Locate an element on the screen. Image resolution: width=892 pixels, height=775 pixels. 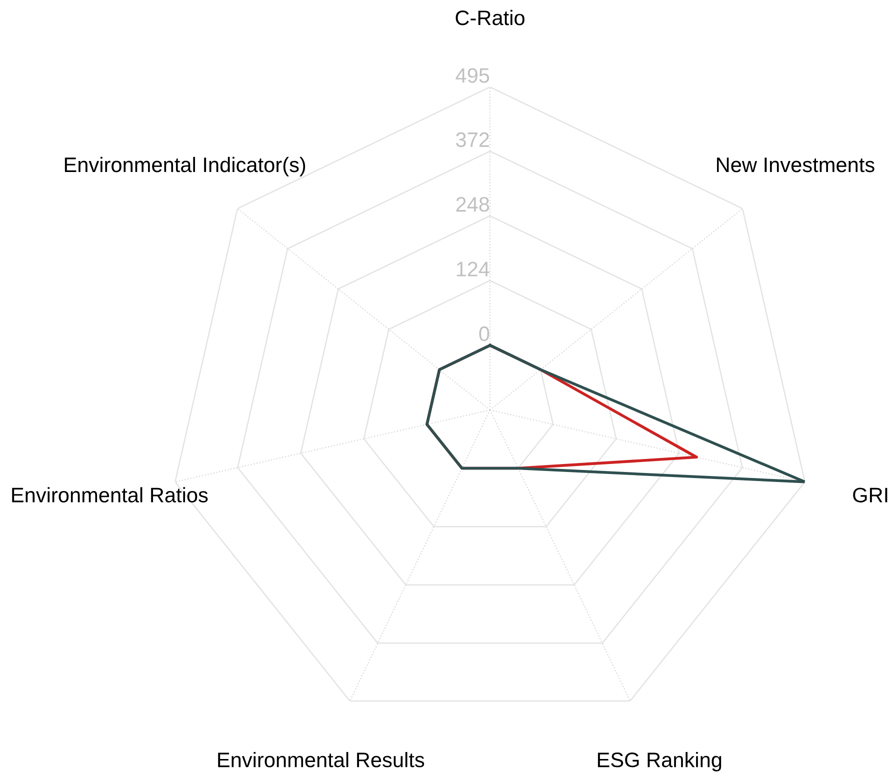
spoke-label: Environmental Ratios is located at coordinates (110, 494).